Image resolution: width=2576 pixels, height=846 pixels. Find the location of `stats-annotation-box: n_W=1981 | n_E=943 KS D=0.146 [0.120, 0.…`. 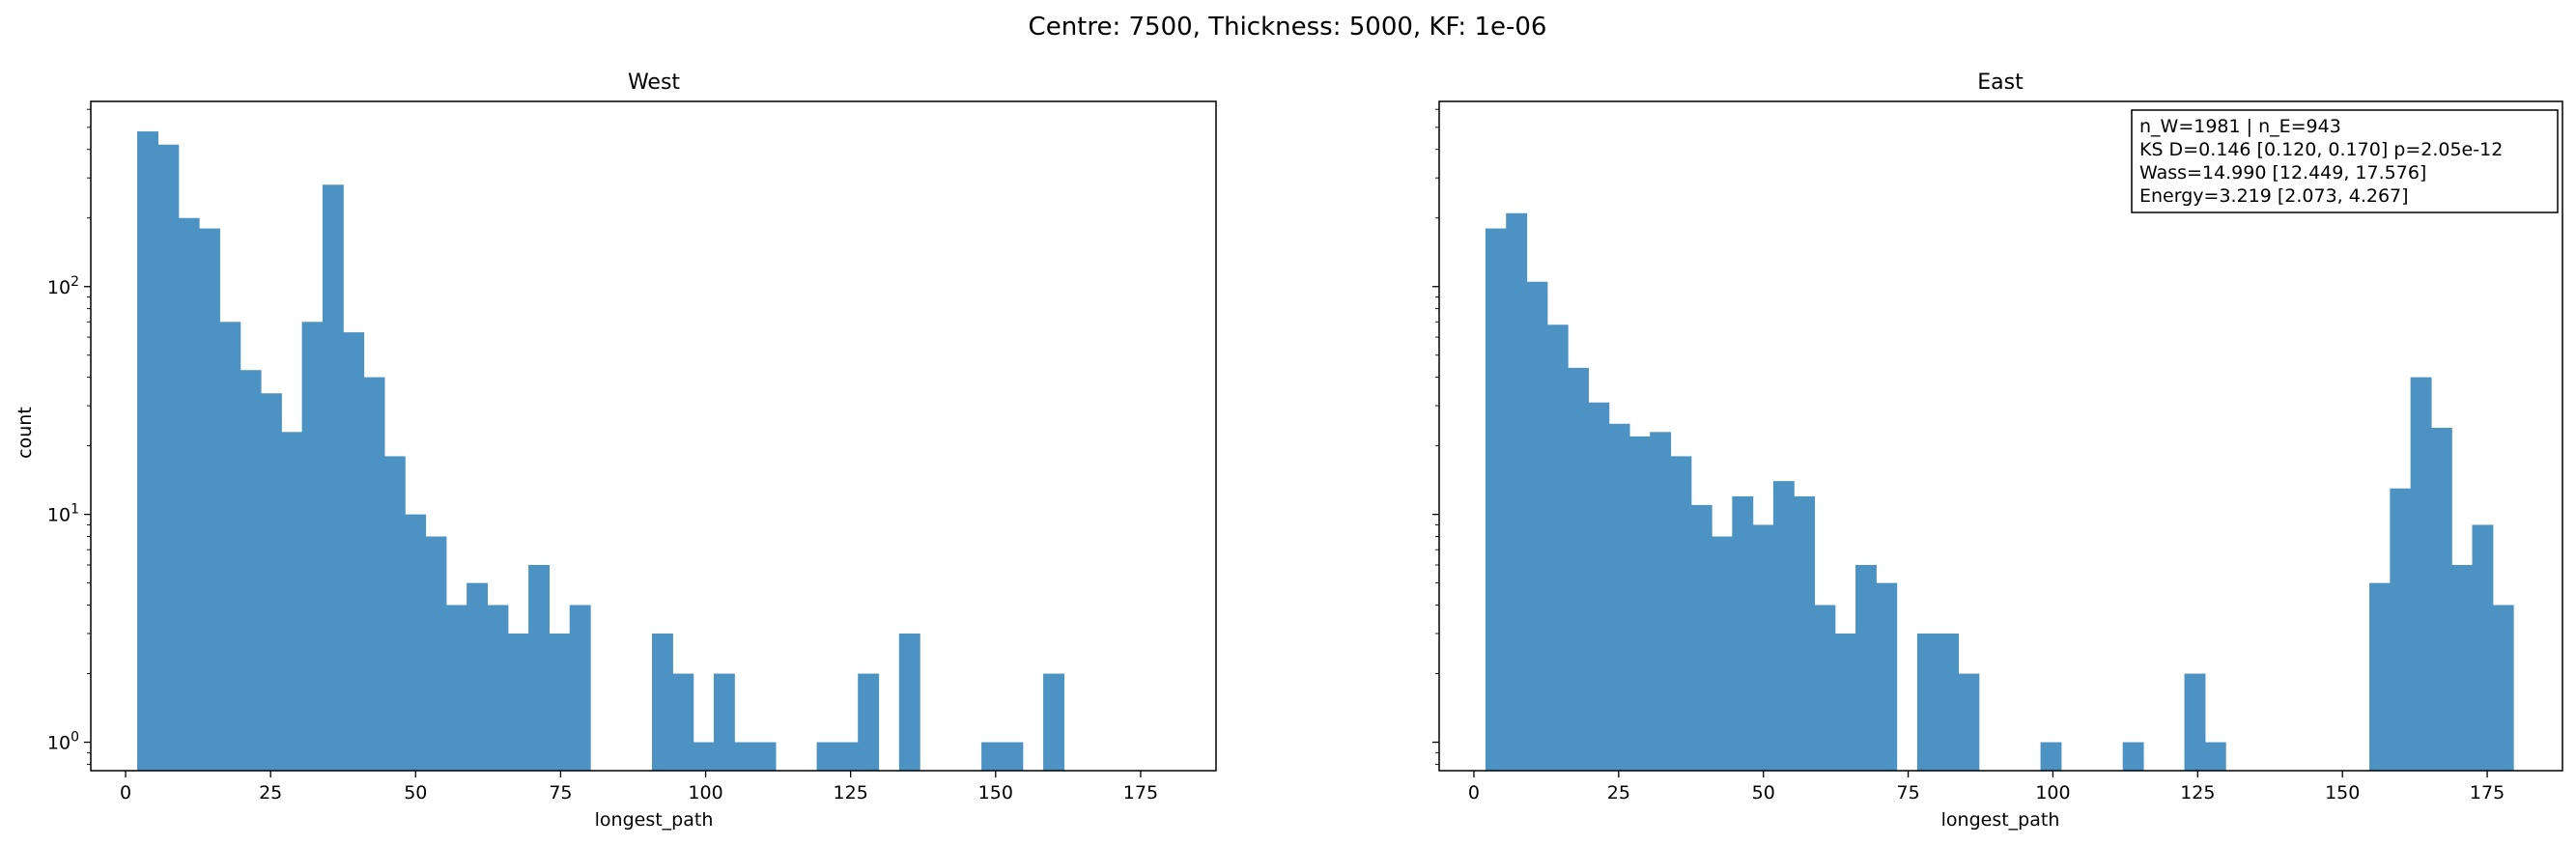

stats-annotation-box: n_W=1981 | n_E=943 KS D=0.146 [0.120, 0.… is located at coordinates (2345, 161).